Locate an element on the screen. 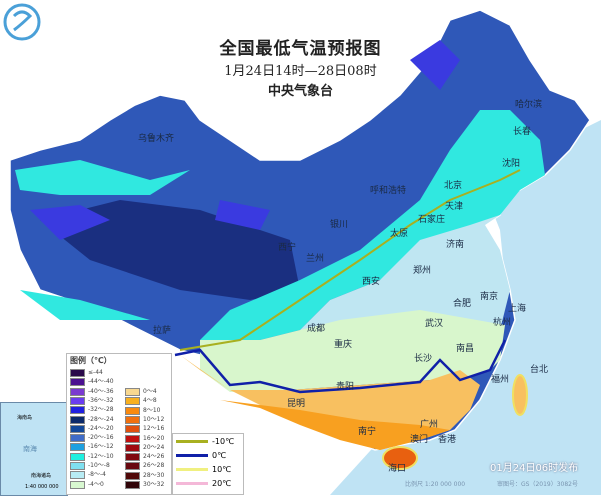 The image size is (601, 496). legend-entry: 0～4 is located at coordinates (141, 392).